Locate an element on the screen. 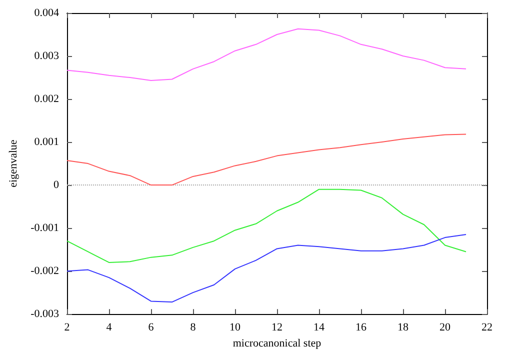 The image size is (506, 354). y-tick-label: 0.001 is located at coordinates (46, 142).